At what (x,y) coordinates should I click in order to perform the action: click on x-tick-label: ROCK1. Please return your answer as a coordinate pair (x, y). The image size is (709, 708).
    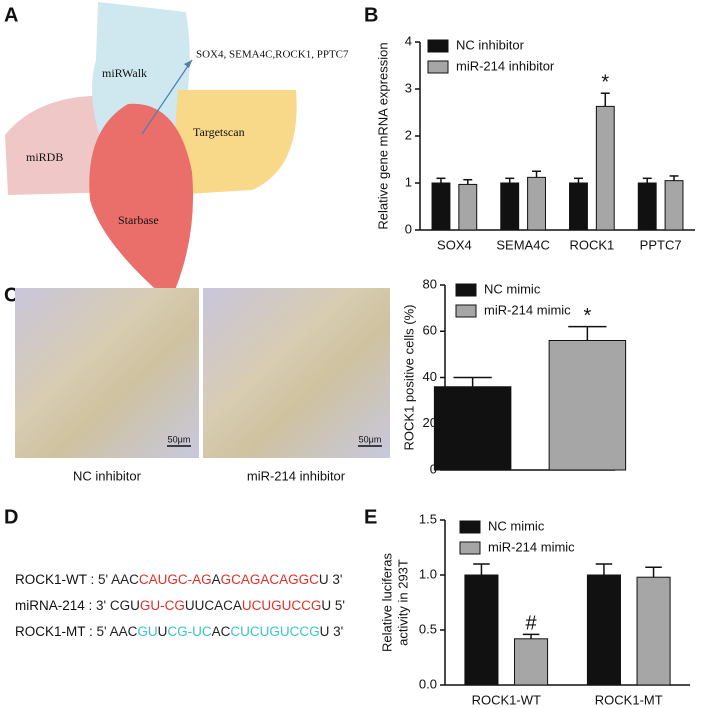
    Looking at the image, I should click on (591, 244).